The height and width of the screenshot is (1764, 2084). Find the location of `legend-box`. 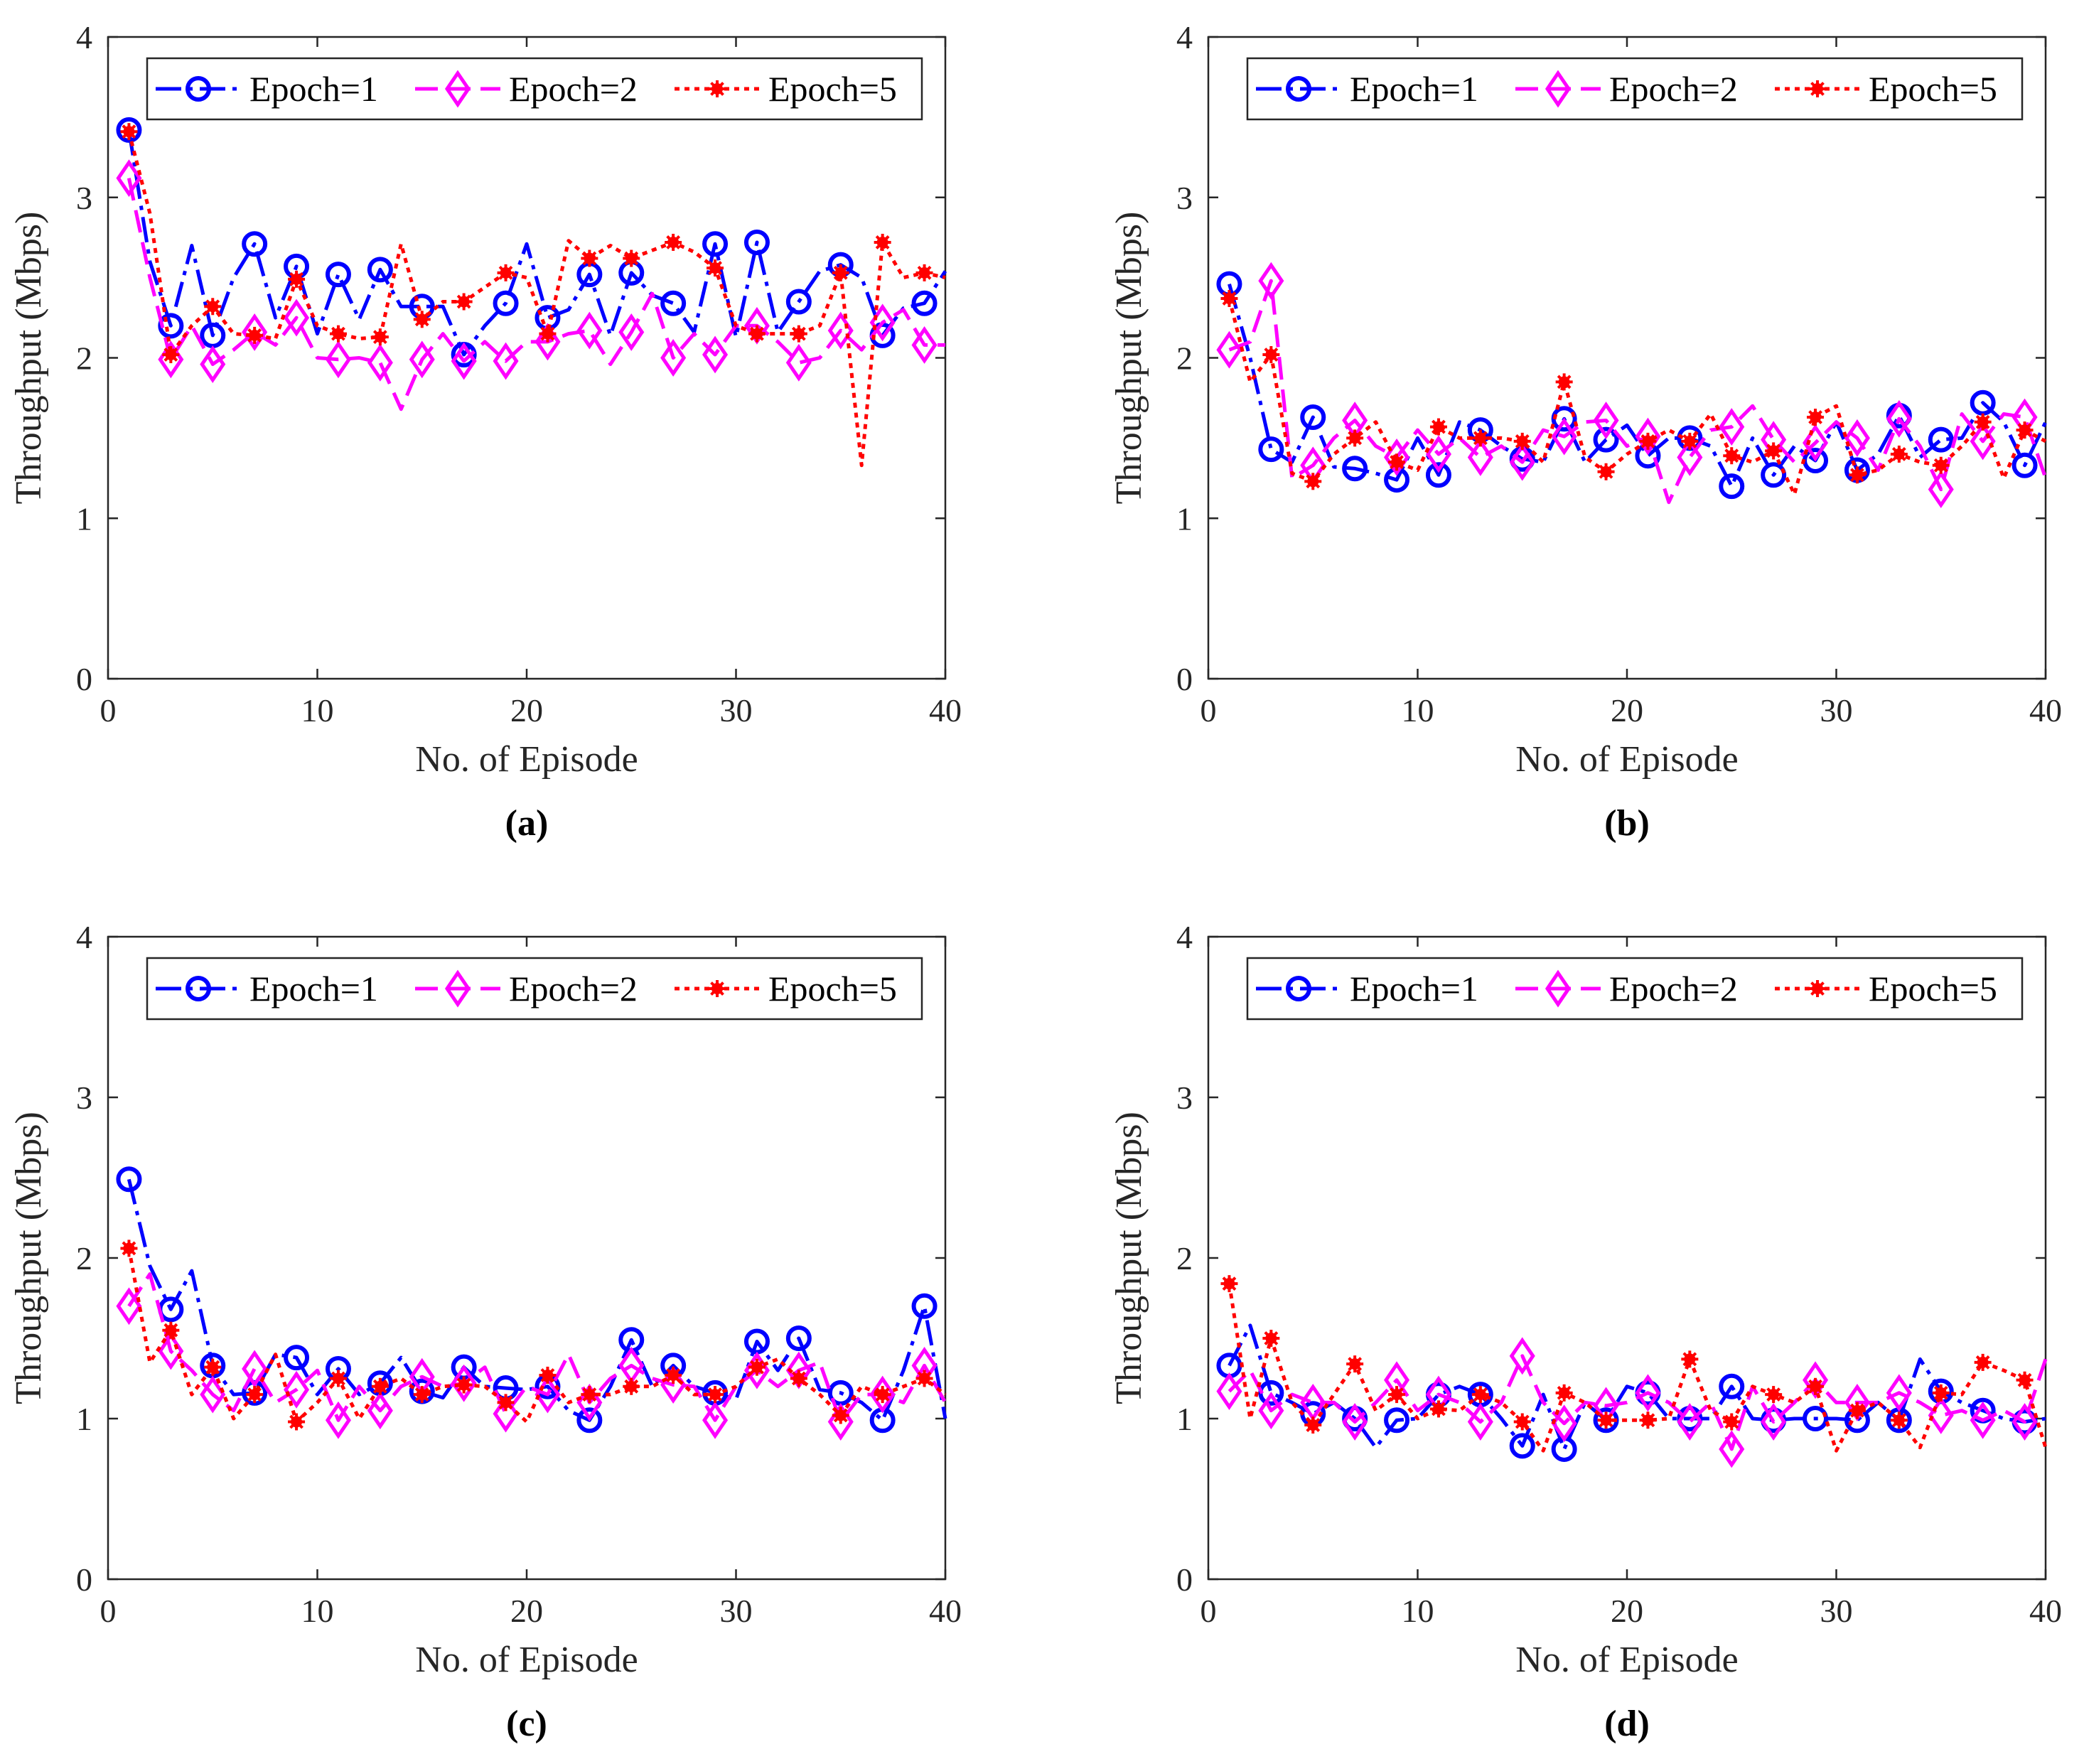

legend-box is located at coordinates (534, 89).